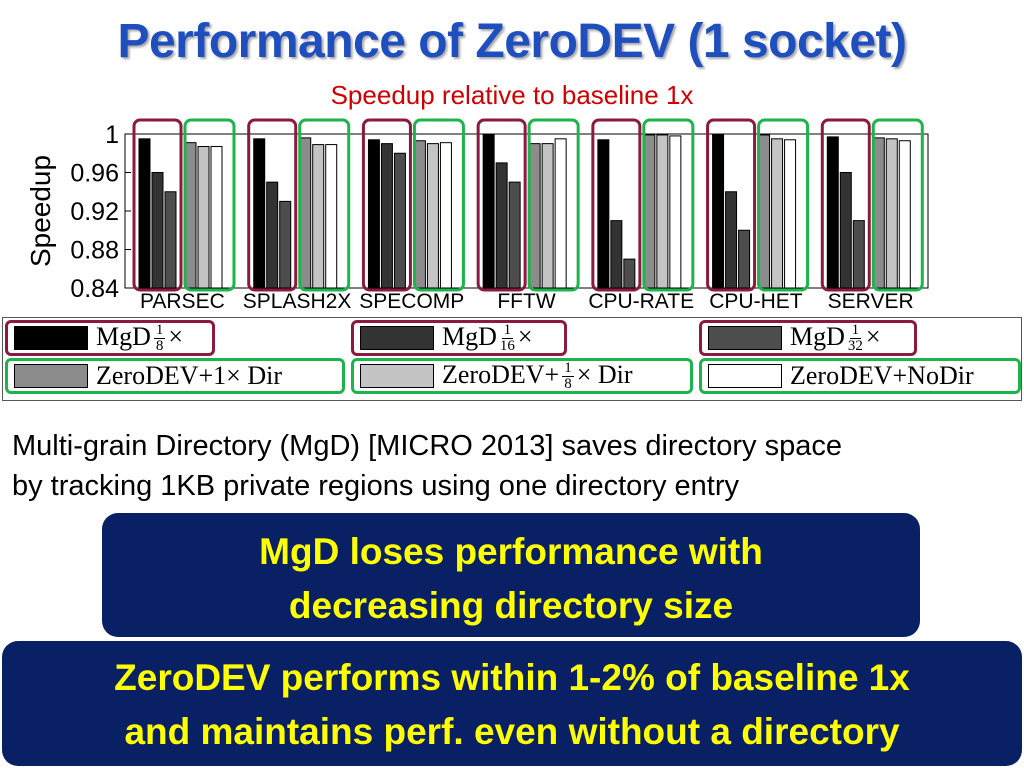 The image size is (1024, 768). What do you see at coordinates (641, 301) in the screenshot?
I see `x-category-label: CPU-RATE` at bounding box center [641, 301].